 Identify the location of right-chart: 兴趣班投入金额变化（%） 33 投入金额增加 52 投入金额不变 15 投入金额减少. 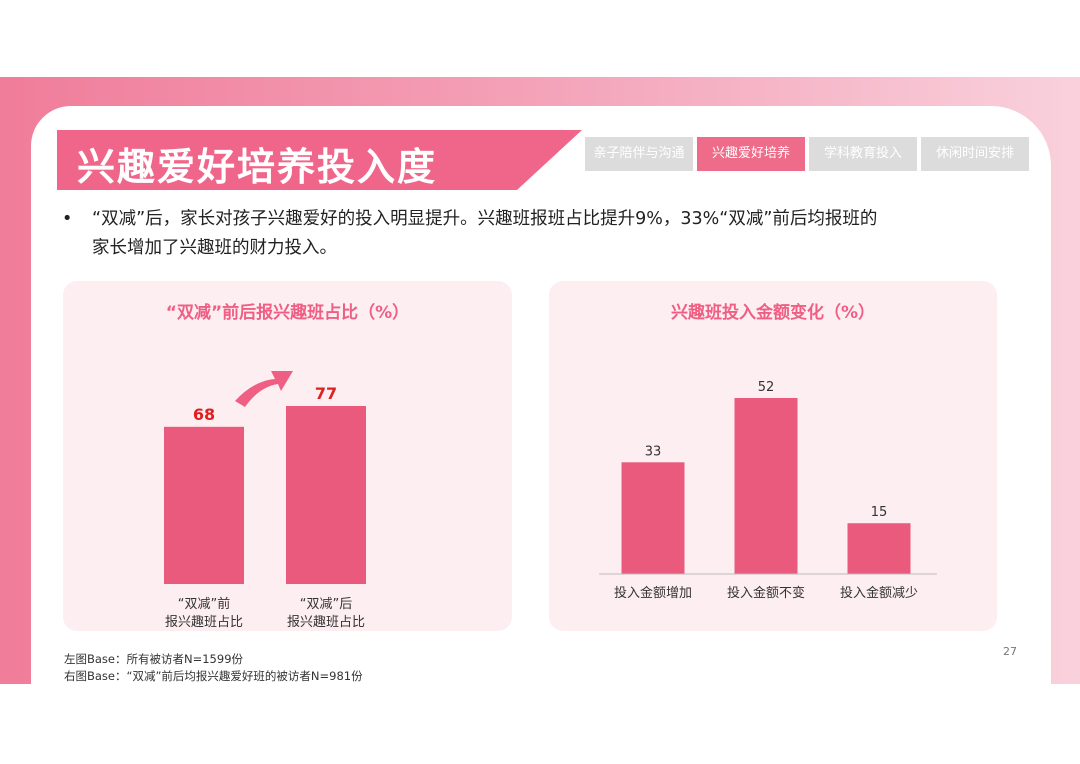
(768, 451).